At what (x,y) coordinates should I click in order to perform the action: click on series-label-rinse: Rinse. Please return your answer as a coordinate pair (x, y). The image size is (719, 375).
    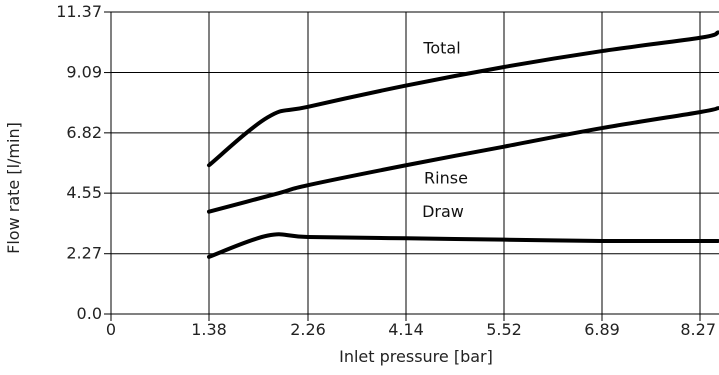
    Looking at the image, I should click on (446, 178).